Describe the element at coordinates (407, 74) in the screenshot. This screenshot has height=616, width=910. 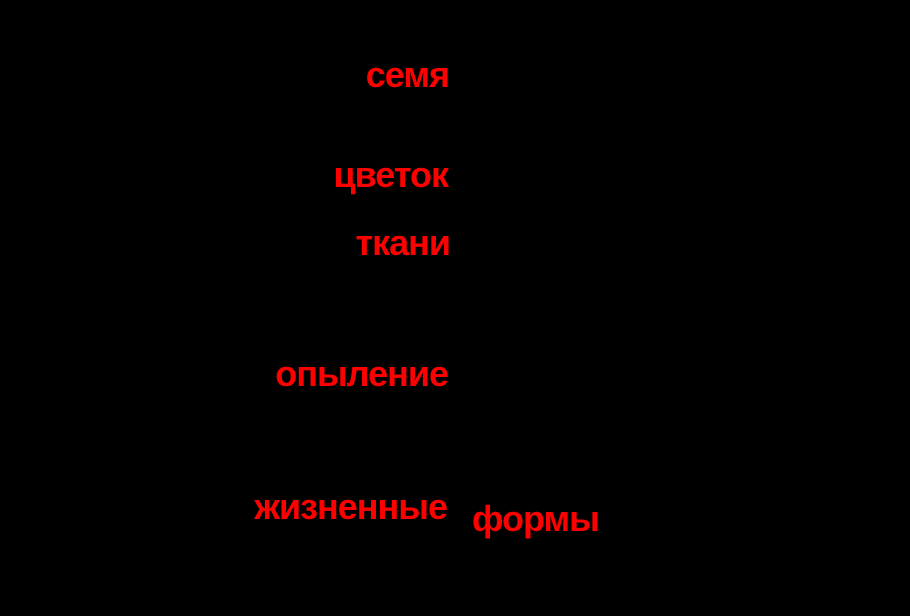
I see `trait-label-seed: семя` at that location.